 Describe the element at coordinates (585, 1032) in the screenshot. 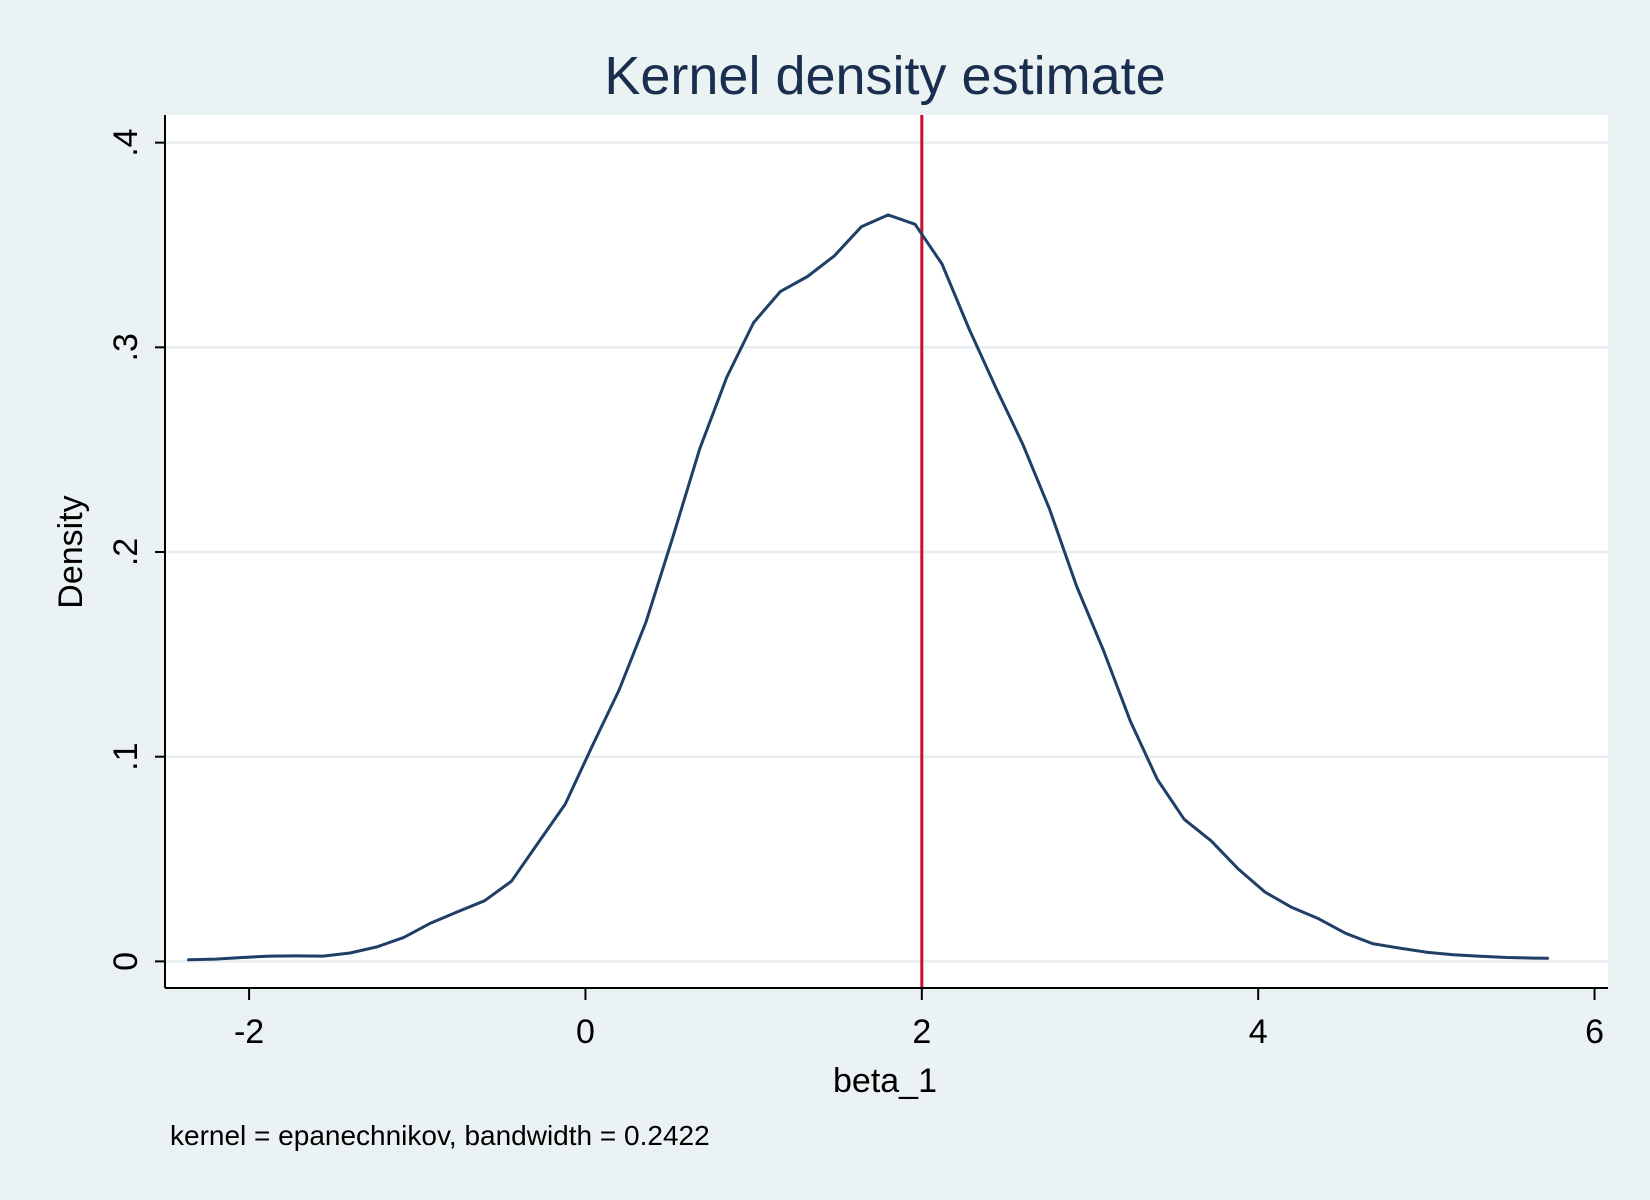

I see `x-tick-label-1: 0` at that location.